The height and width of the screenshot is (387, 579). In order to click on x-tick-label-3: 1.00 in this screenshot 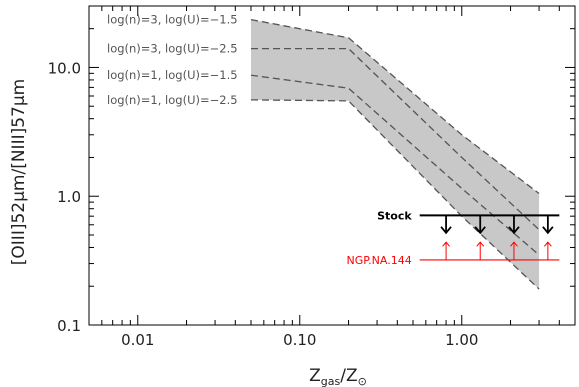, I will do `click(461, 340)`.